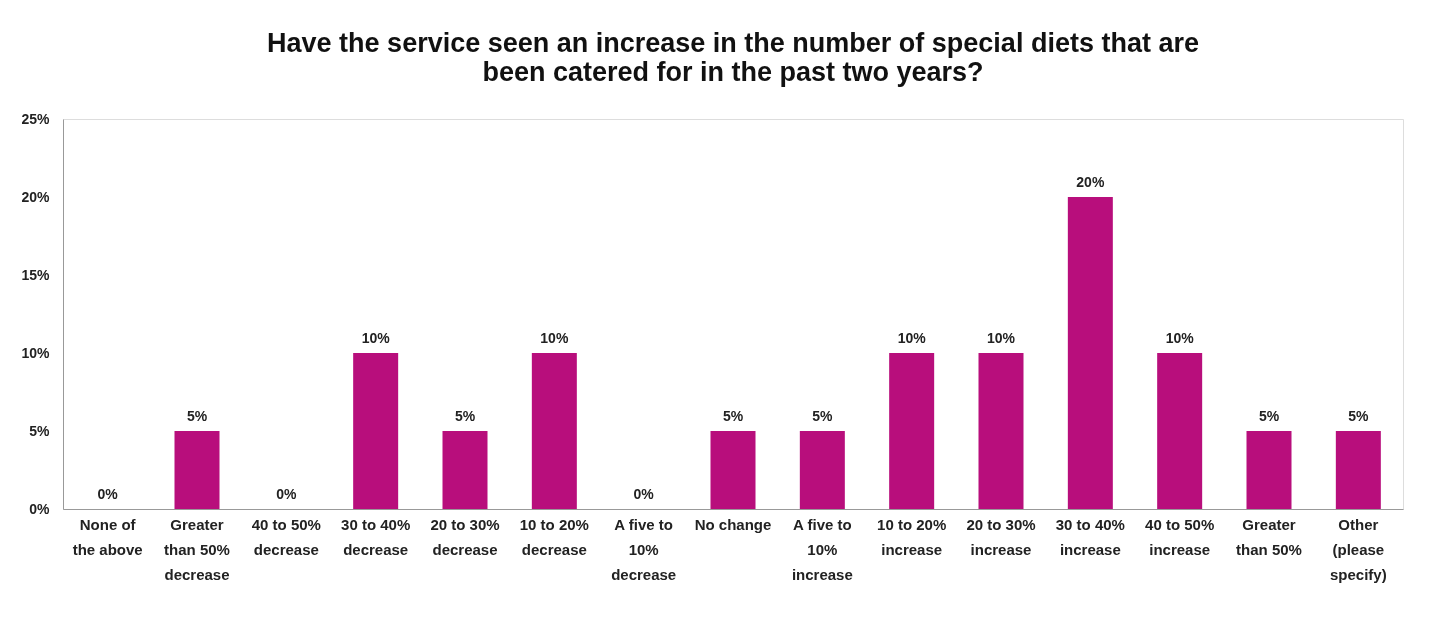 The width and height of the screenshot is (1436, 637). I want to click on y-tick-label: 20%, so click(36, 196).